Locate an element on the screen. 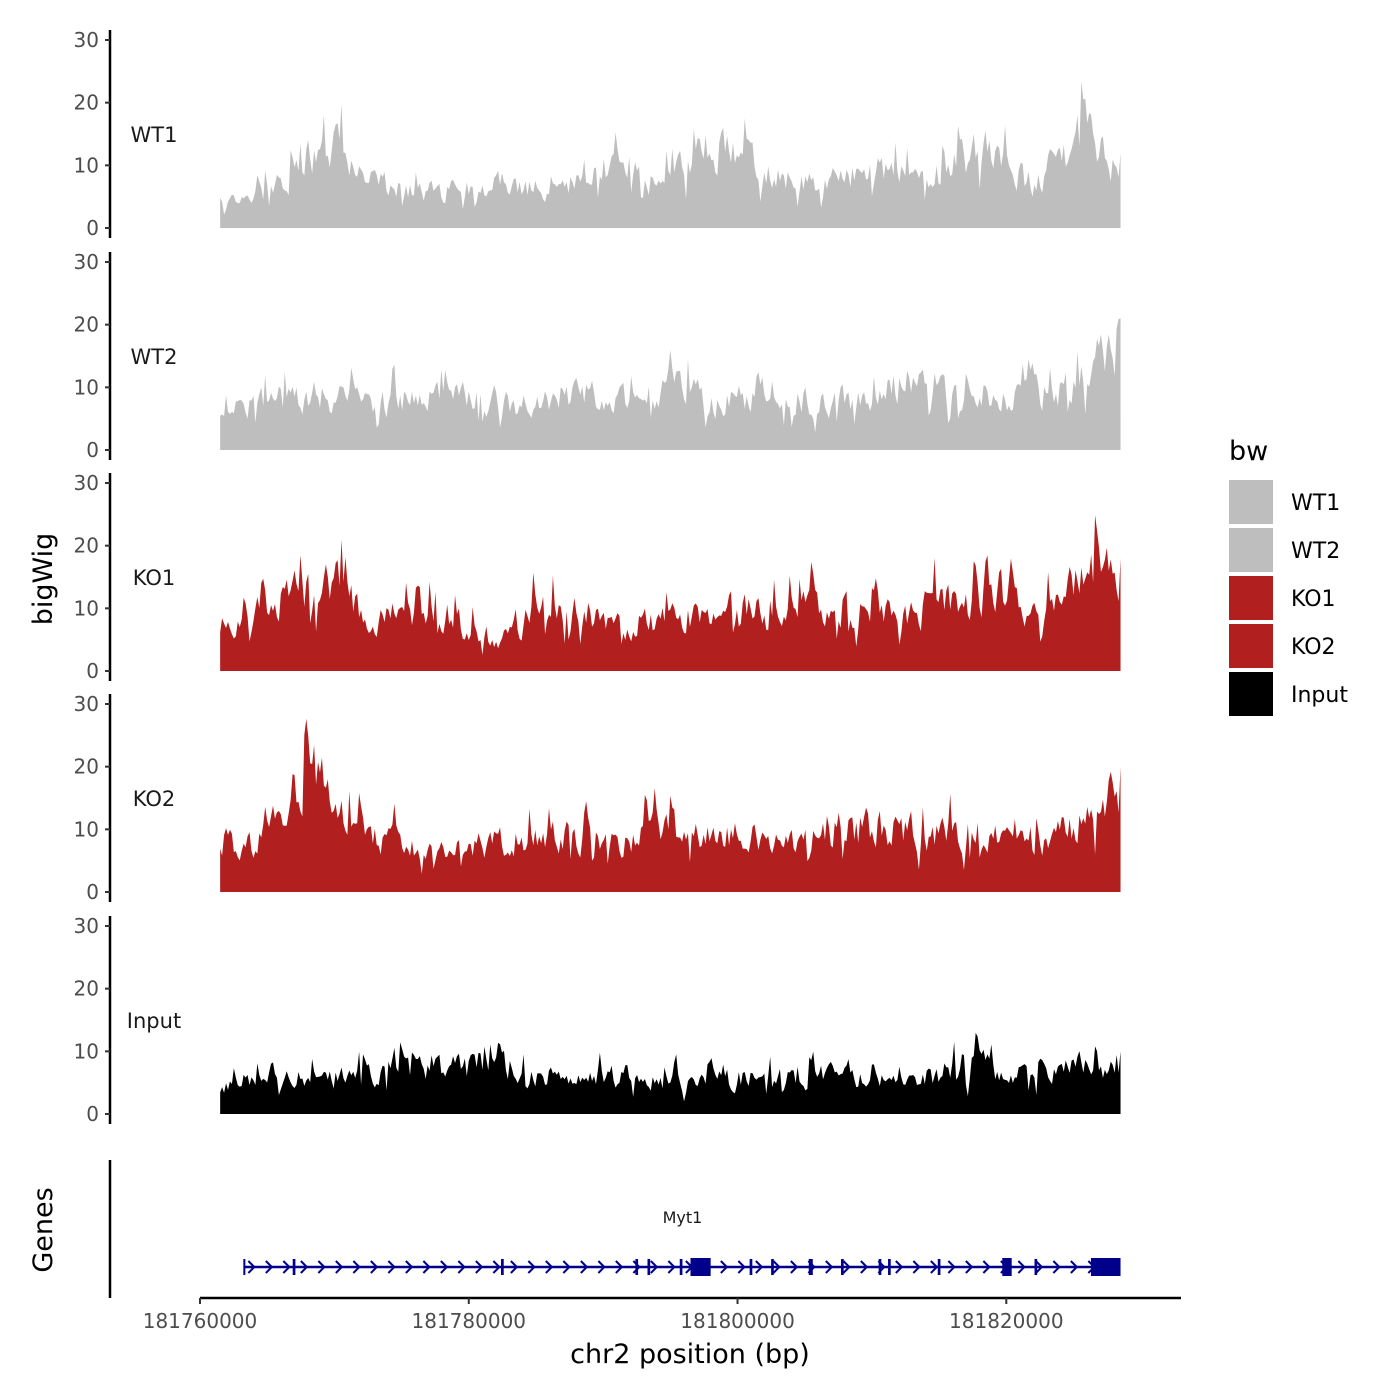 This screenshot has width=1400, height=1400. genes-axis-title: Genes is located at coordinates (43, 1229).